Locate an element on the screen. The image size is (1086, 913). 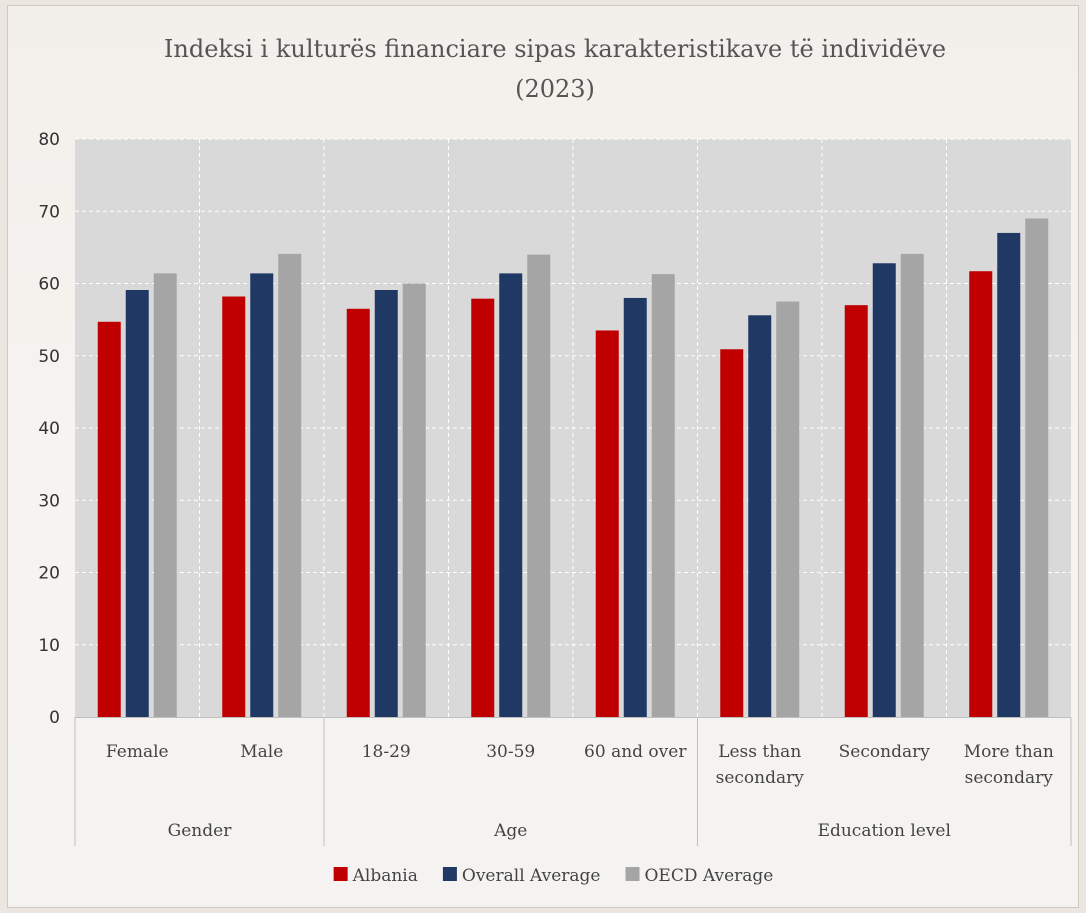
group-label: Age is located at coordinates (510, 831).